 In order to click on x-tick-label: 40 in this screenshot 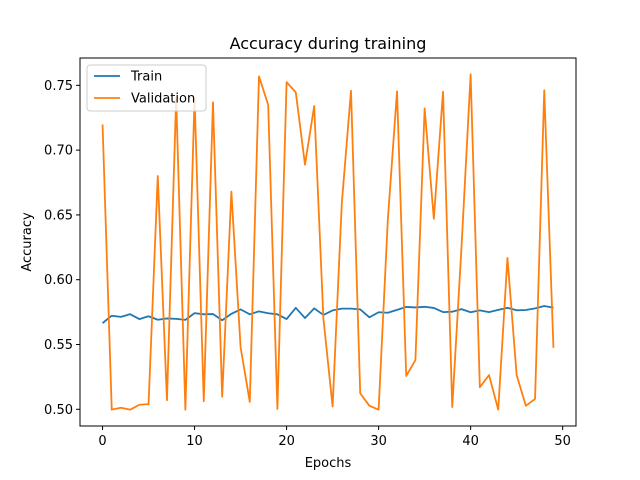, I will do `click(470, 441)`.